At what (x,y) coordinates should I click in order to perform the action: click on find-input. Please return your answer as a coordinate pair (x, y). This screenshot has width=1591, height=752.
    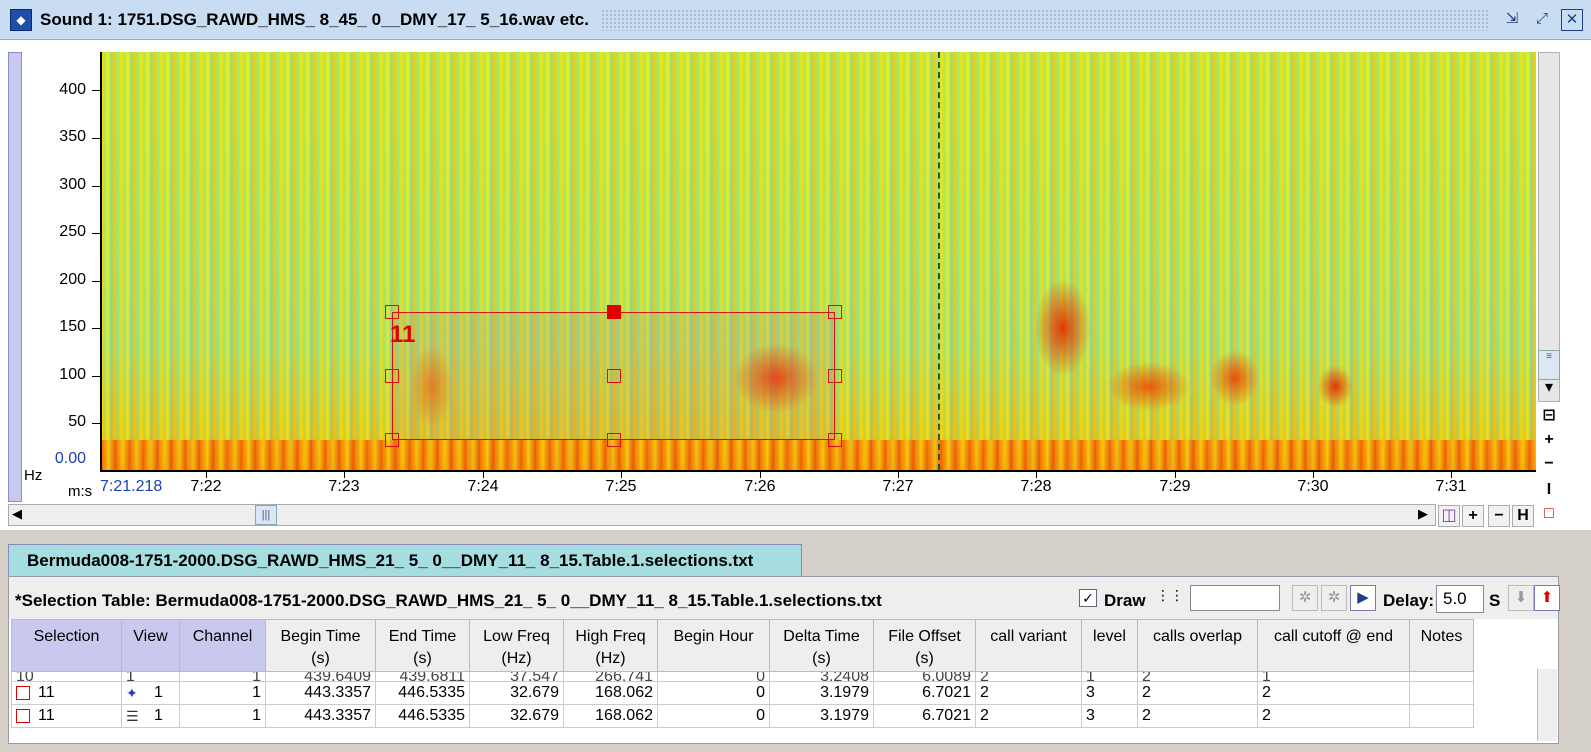
    Looking at the image, I should click on (1235, 598).